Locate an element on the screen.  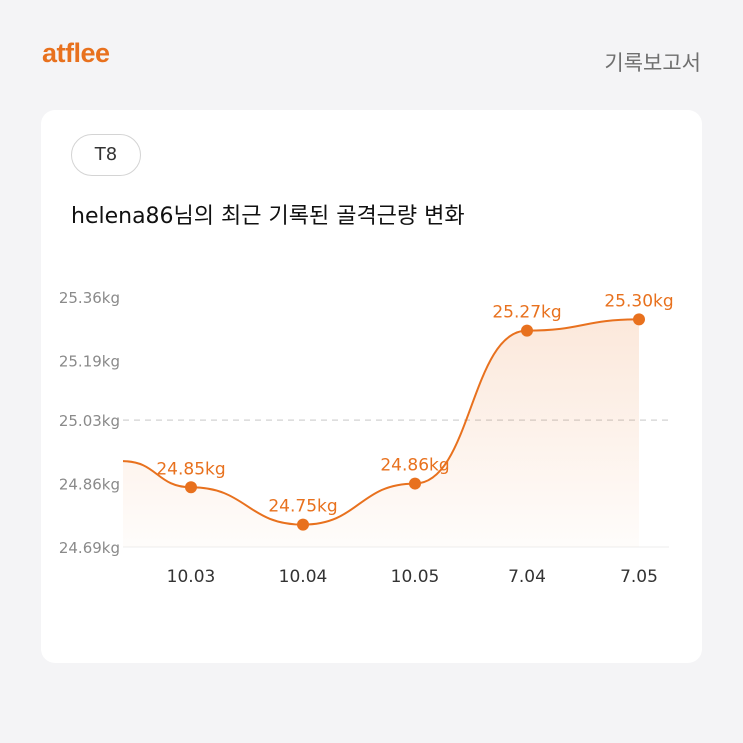
device-tag: T8 is located at coordinates (106, 155).